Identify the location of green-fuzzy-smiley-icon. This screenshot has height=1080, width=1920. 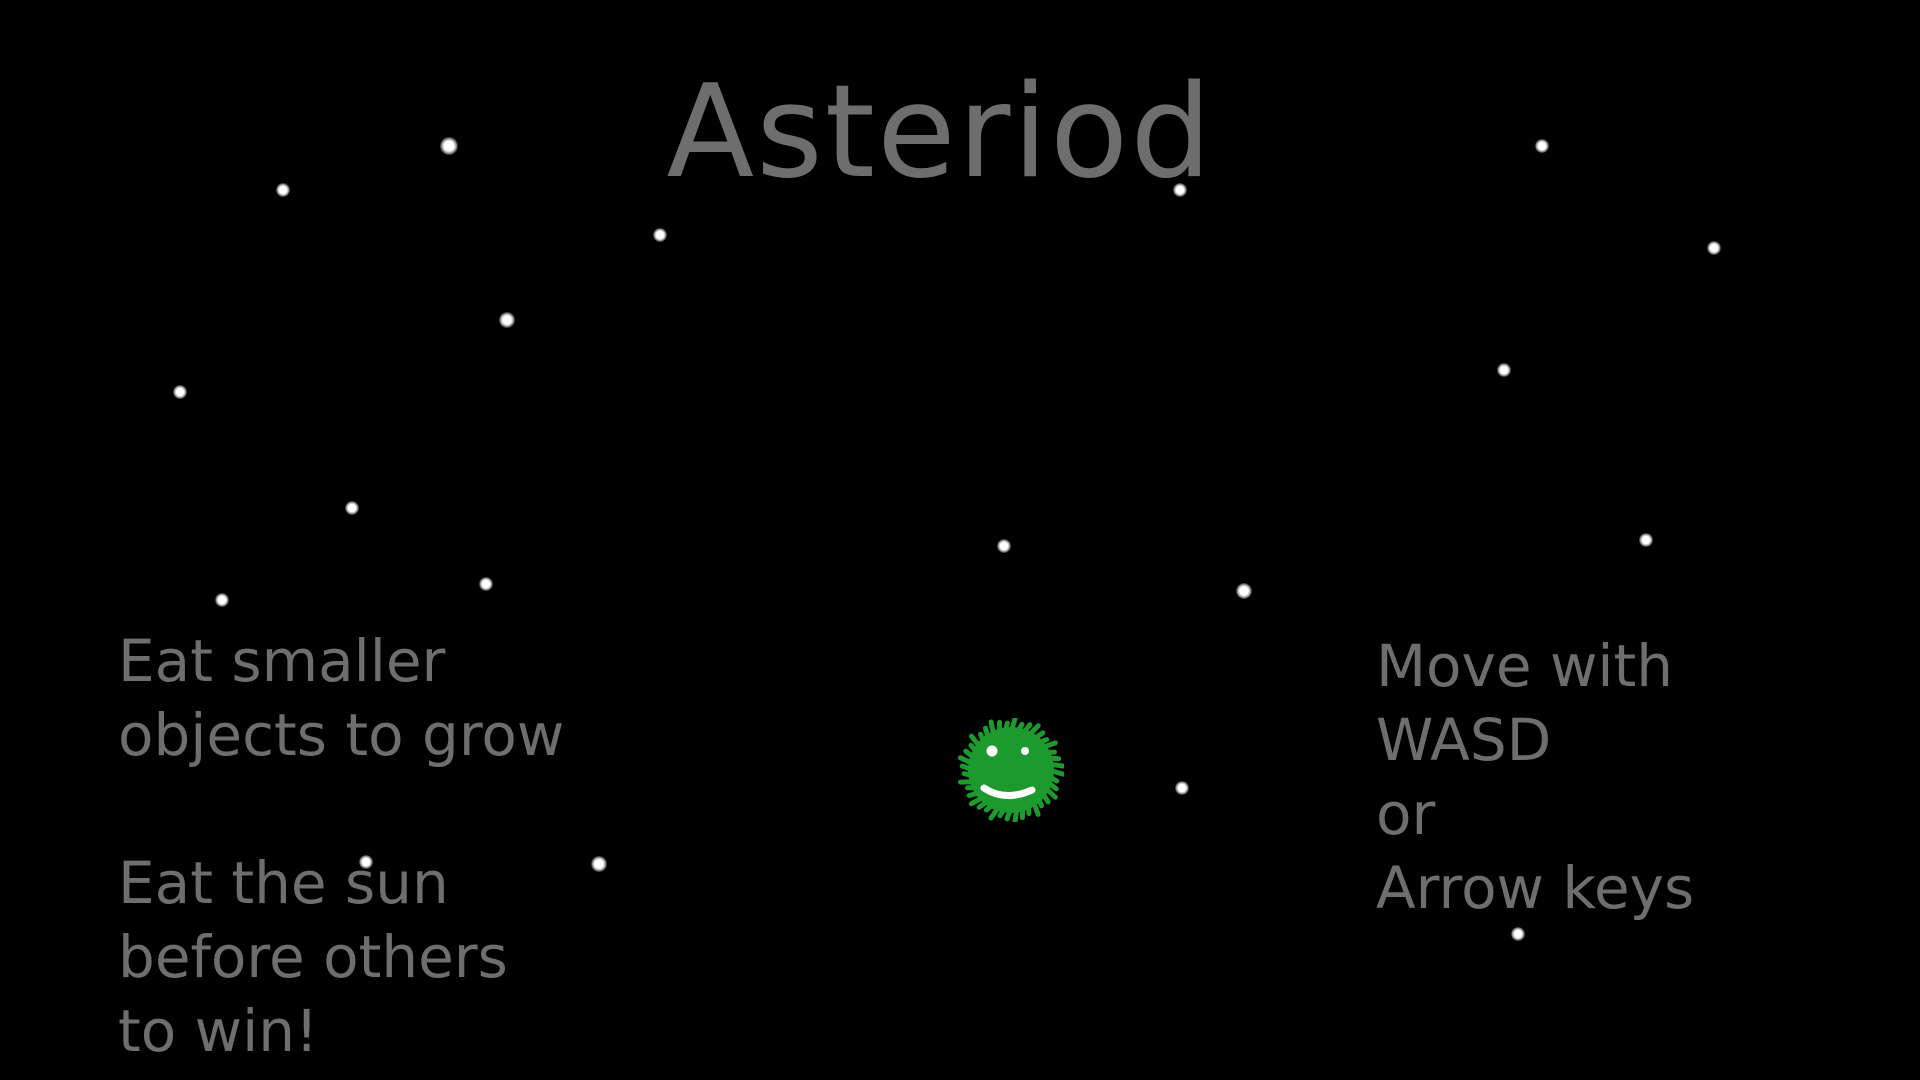
(1011, 770).